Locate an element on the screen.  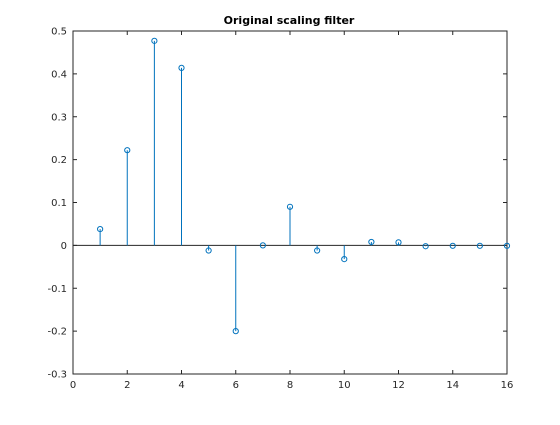
x-tick-label: 6 is located at coordinates (236, 385).